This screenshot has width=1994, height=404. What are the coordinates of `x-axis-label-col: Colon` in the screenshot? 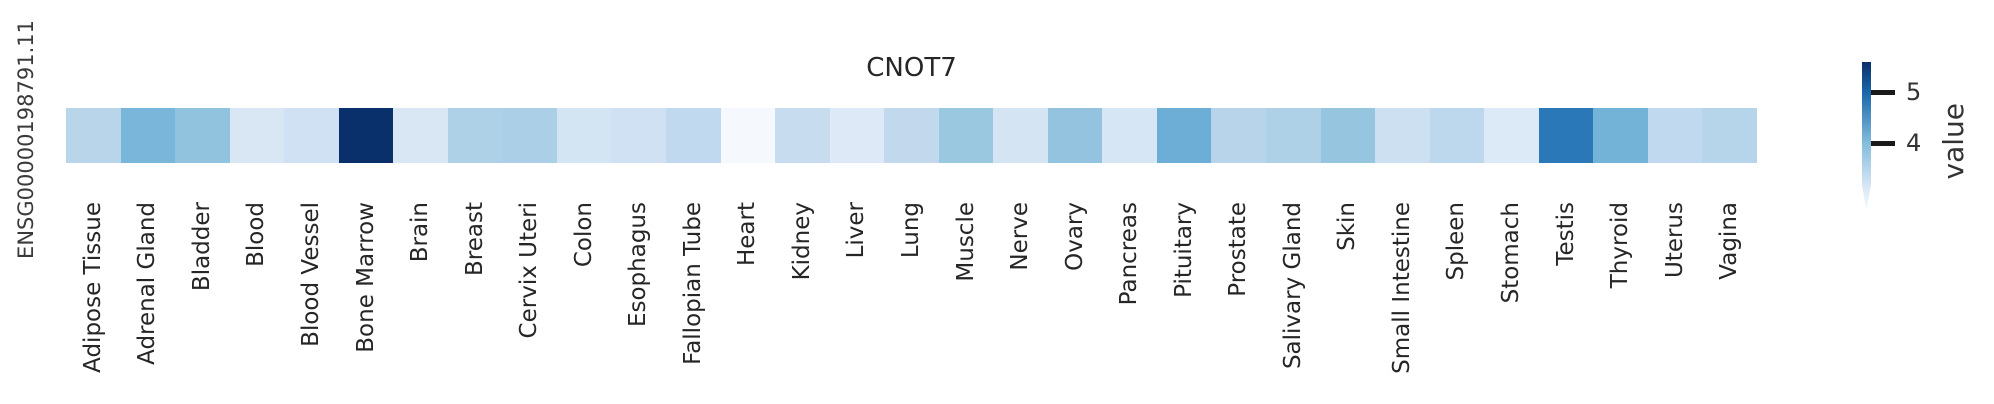 It's located at (584, 302).